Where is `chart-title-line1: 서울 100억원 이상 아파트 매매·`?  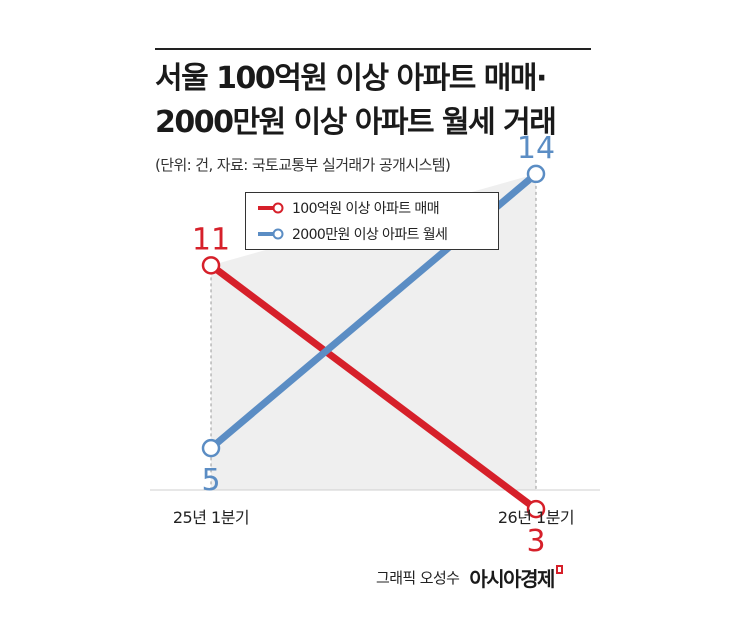
chart-title-line1: 서울 100억원 이상 아파트 매매· is located at coordinates (351, 78).